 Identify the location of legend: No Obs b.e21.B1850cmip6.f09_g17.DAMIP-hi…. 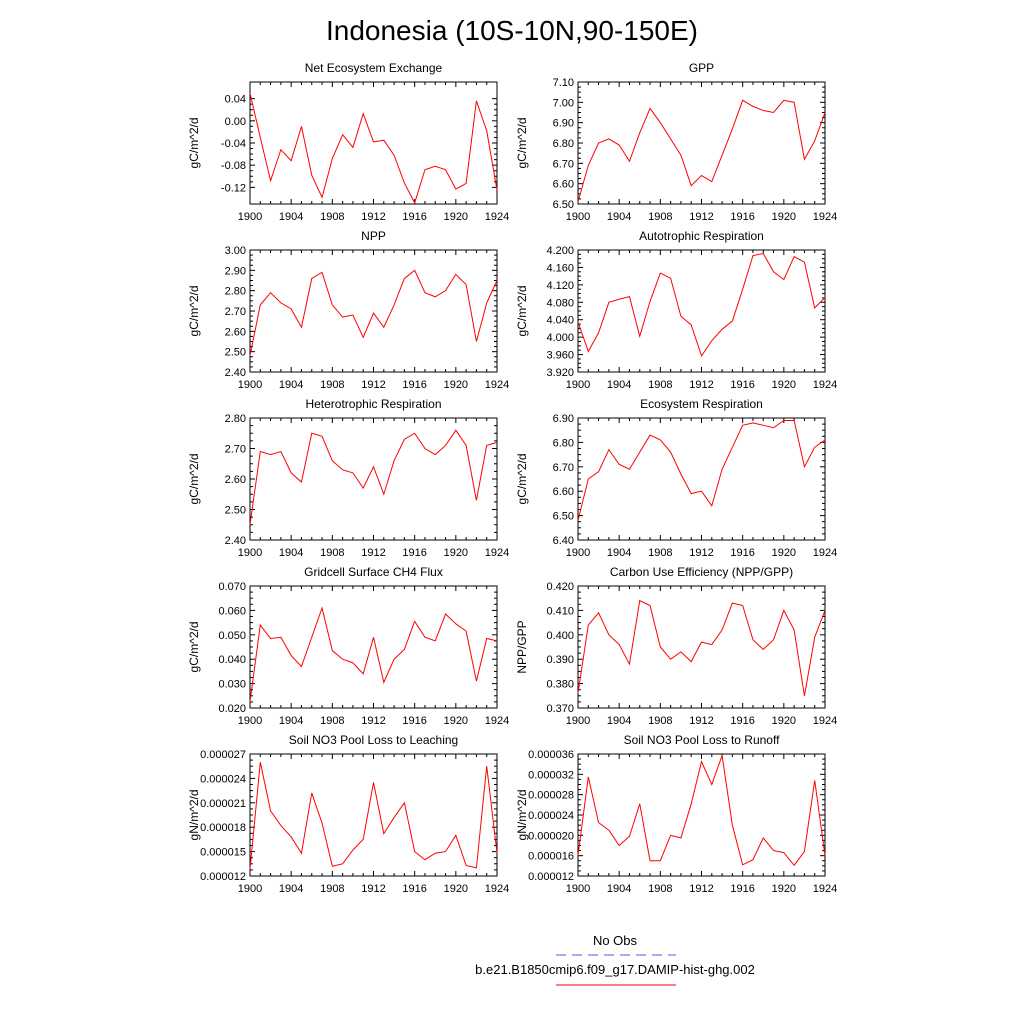
(615, 959).